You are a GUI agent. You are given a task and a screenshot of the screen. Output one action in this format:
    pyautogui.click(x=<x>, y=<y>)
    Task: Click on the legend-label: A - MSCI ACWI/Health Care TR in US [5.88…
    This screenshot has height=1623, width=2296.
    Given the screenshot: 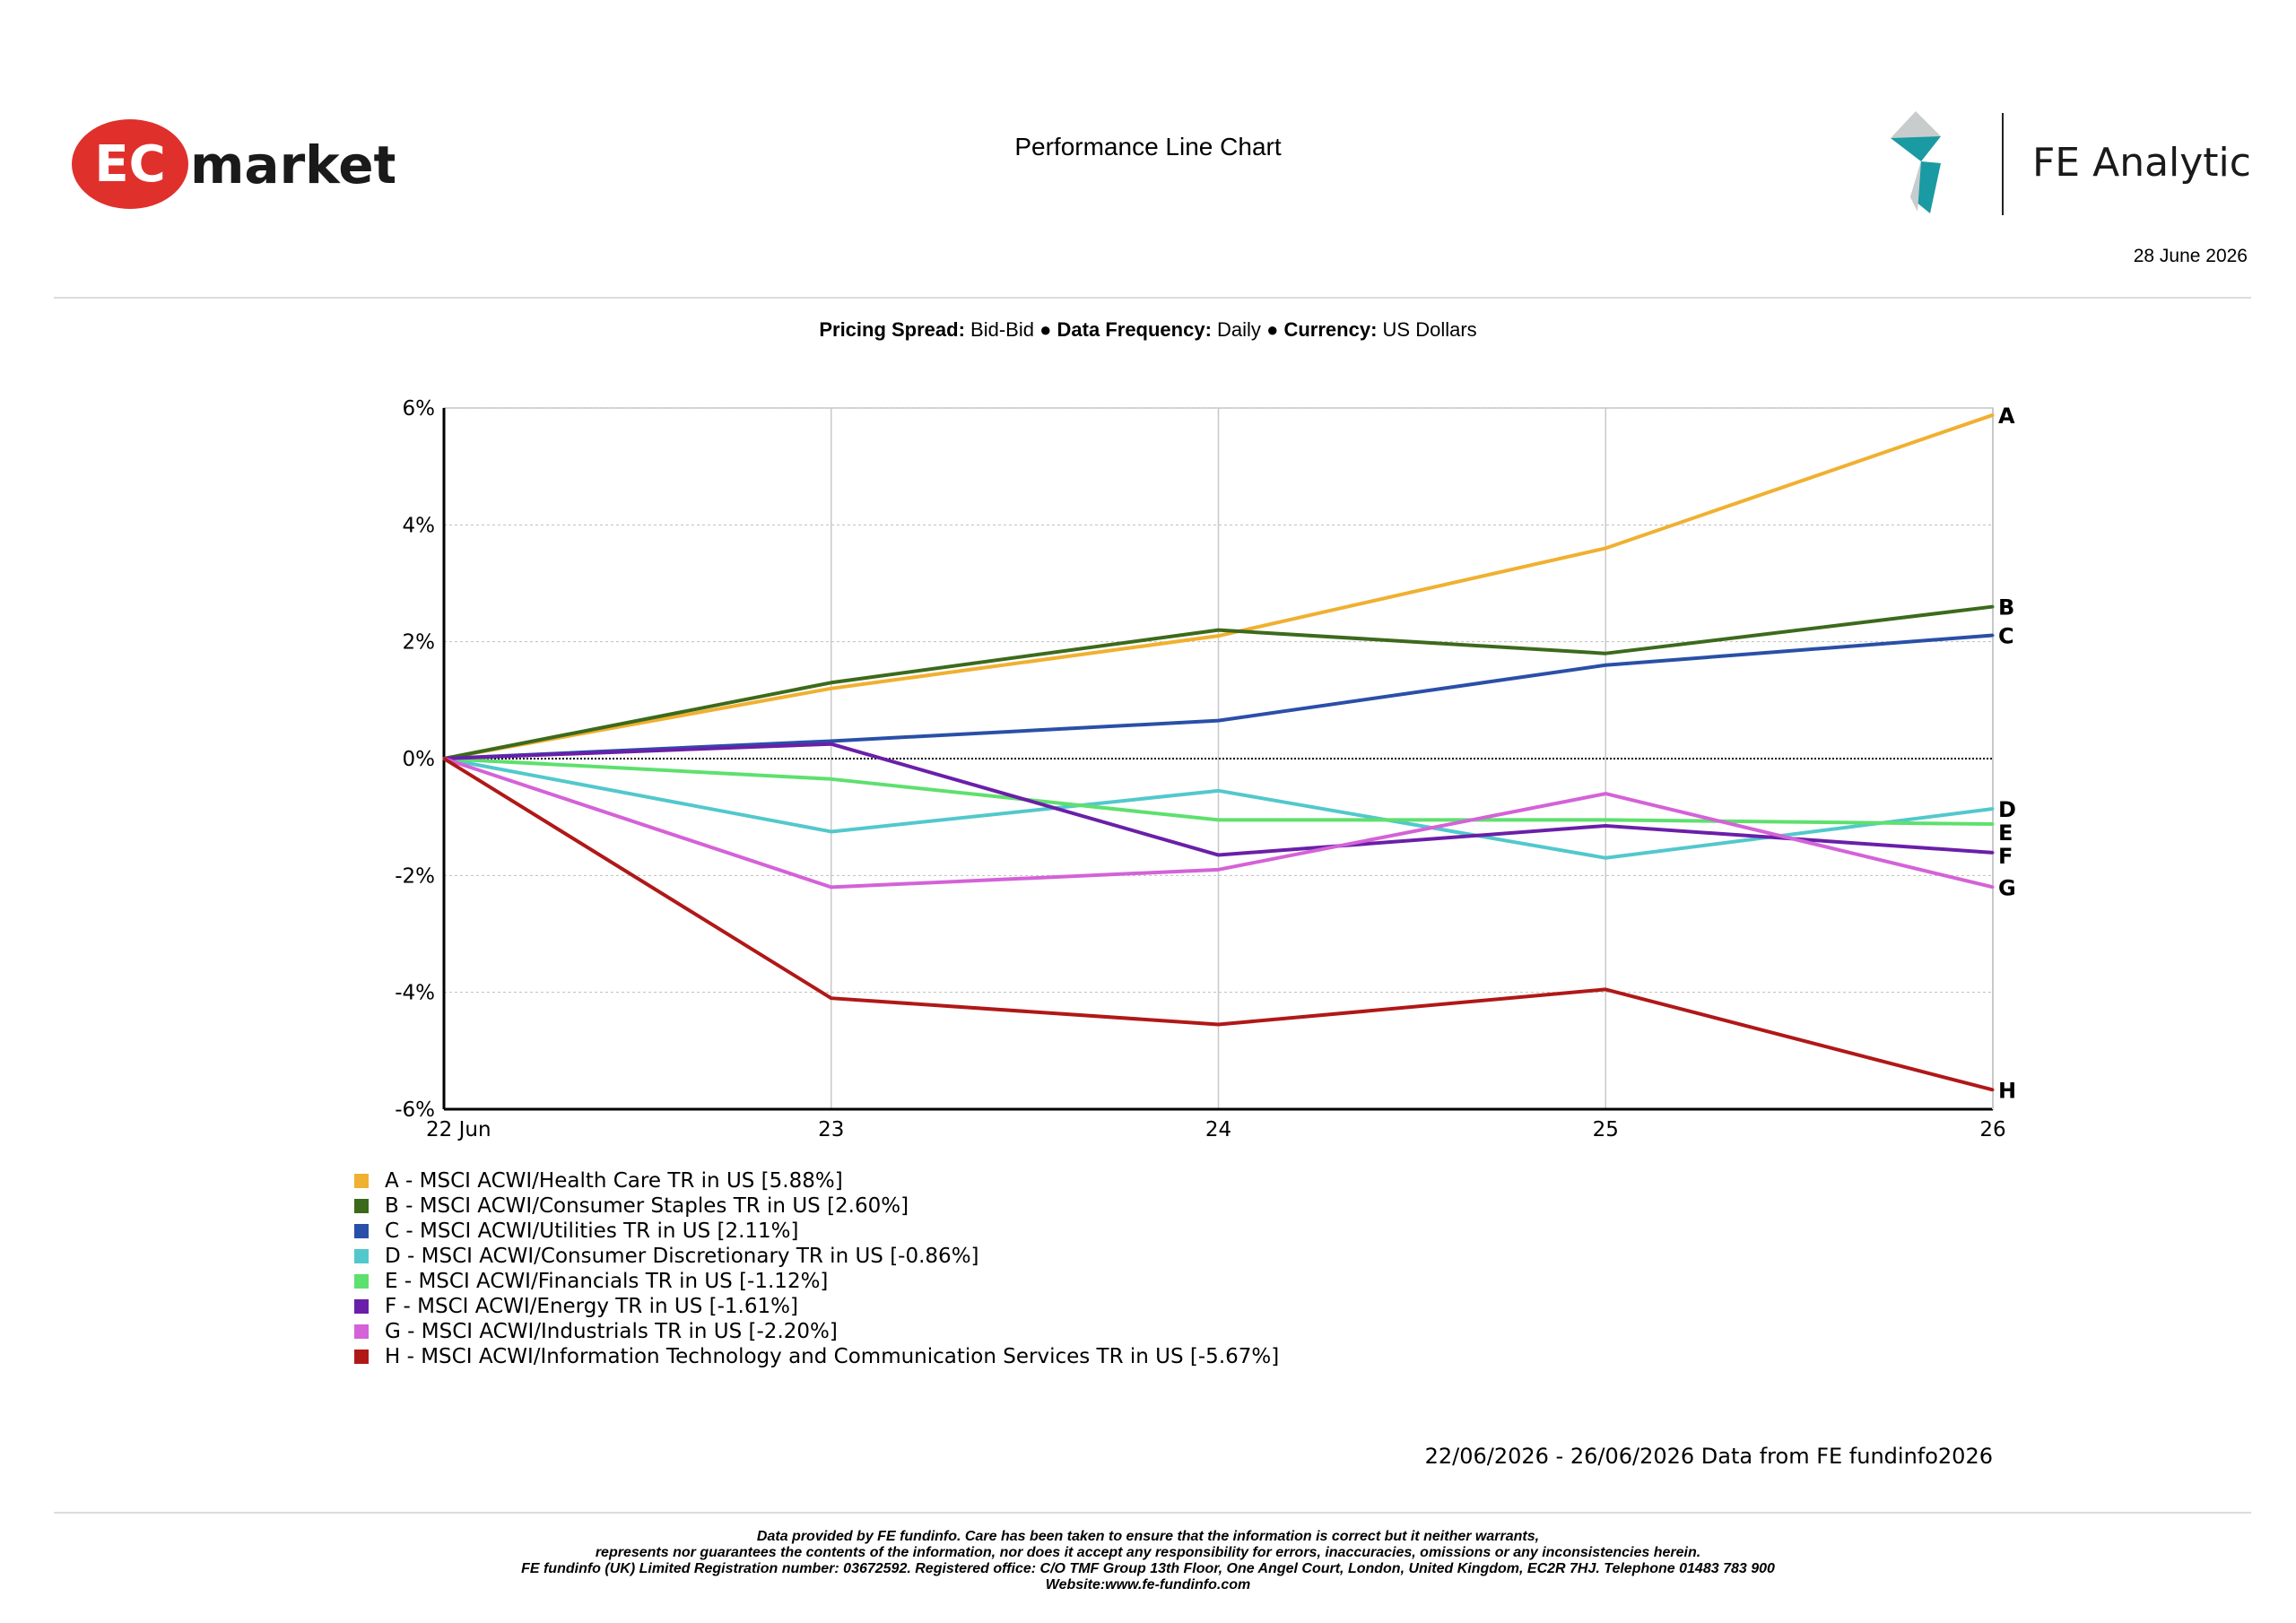 What is the action you would take?
    pyautogui.click(x=614, y=1181)
    